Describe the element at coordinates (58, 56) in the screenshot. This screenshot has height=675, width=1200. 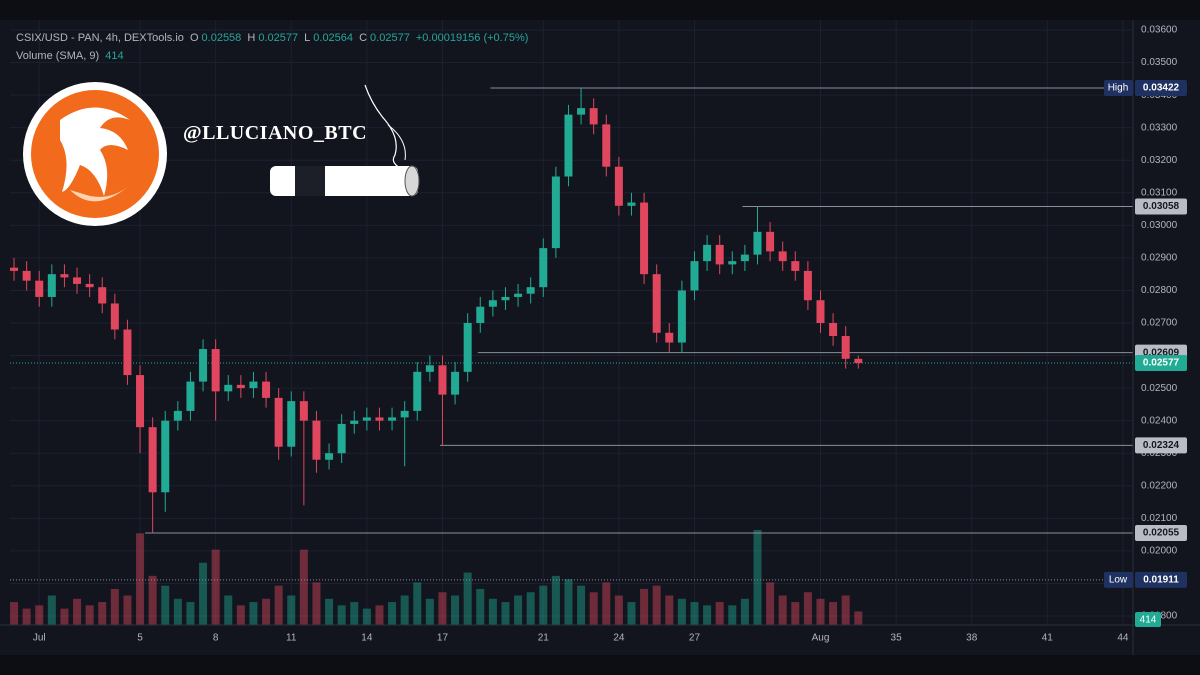
I see `volume-label: Volume (SMA, 9)` at that location.